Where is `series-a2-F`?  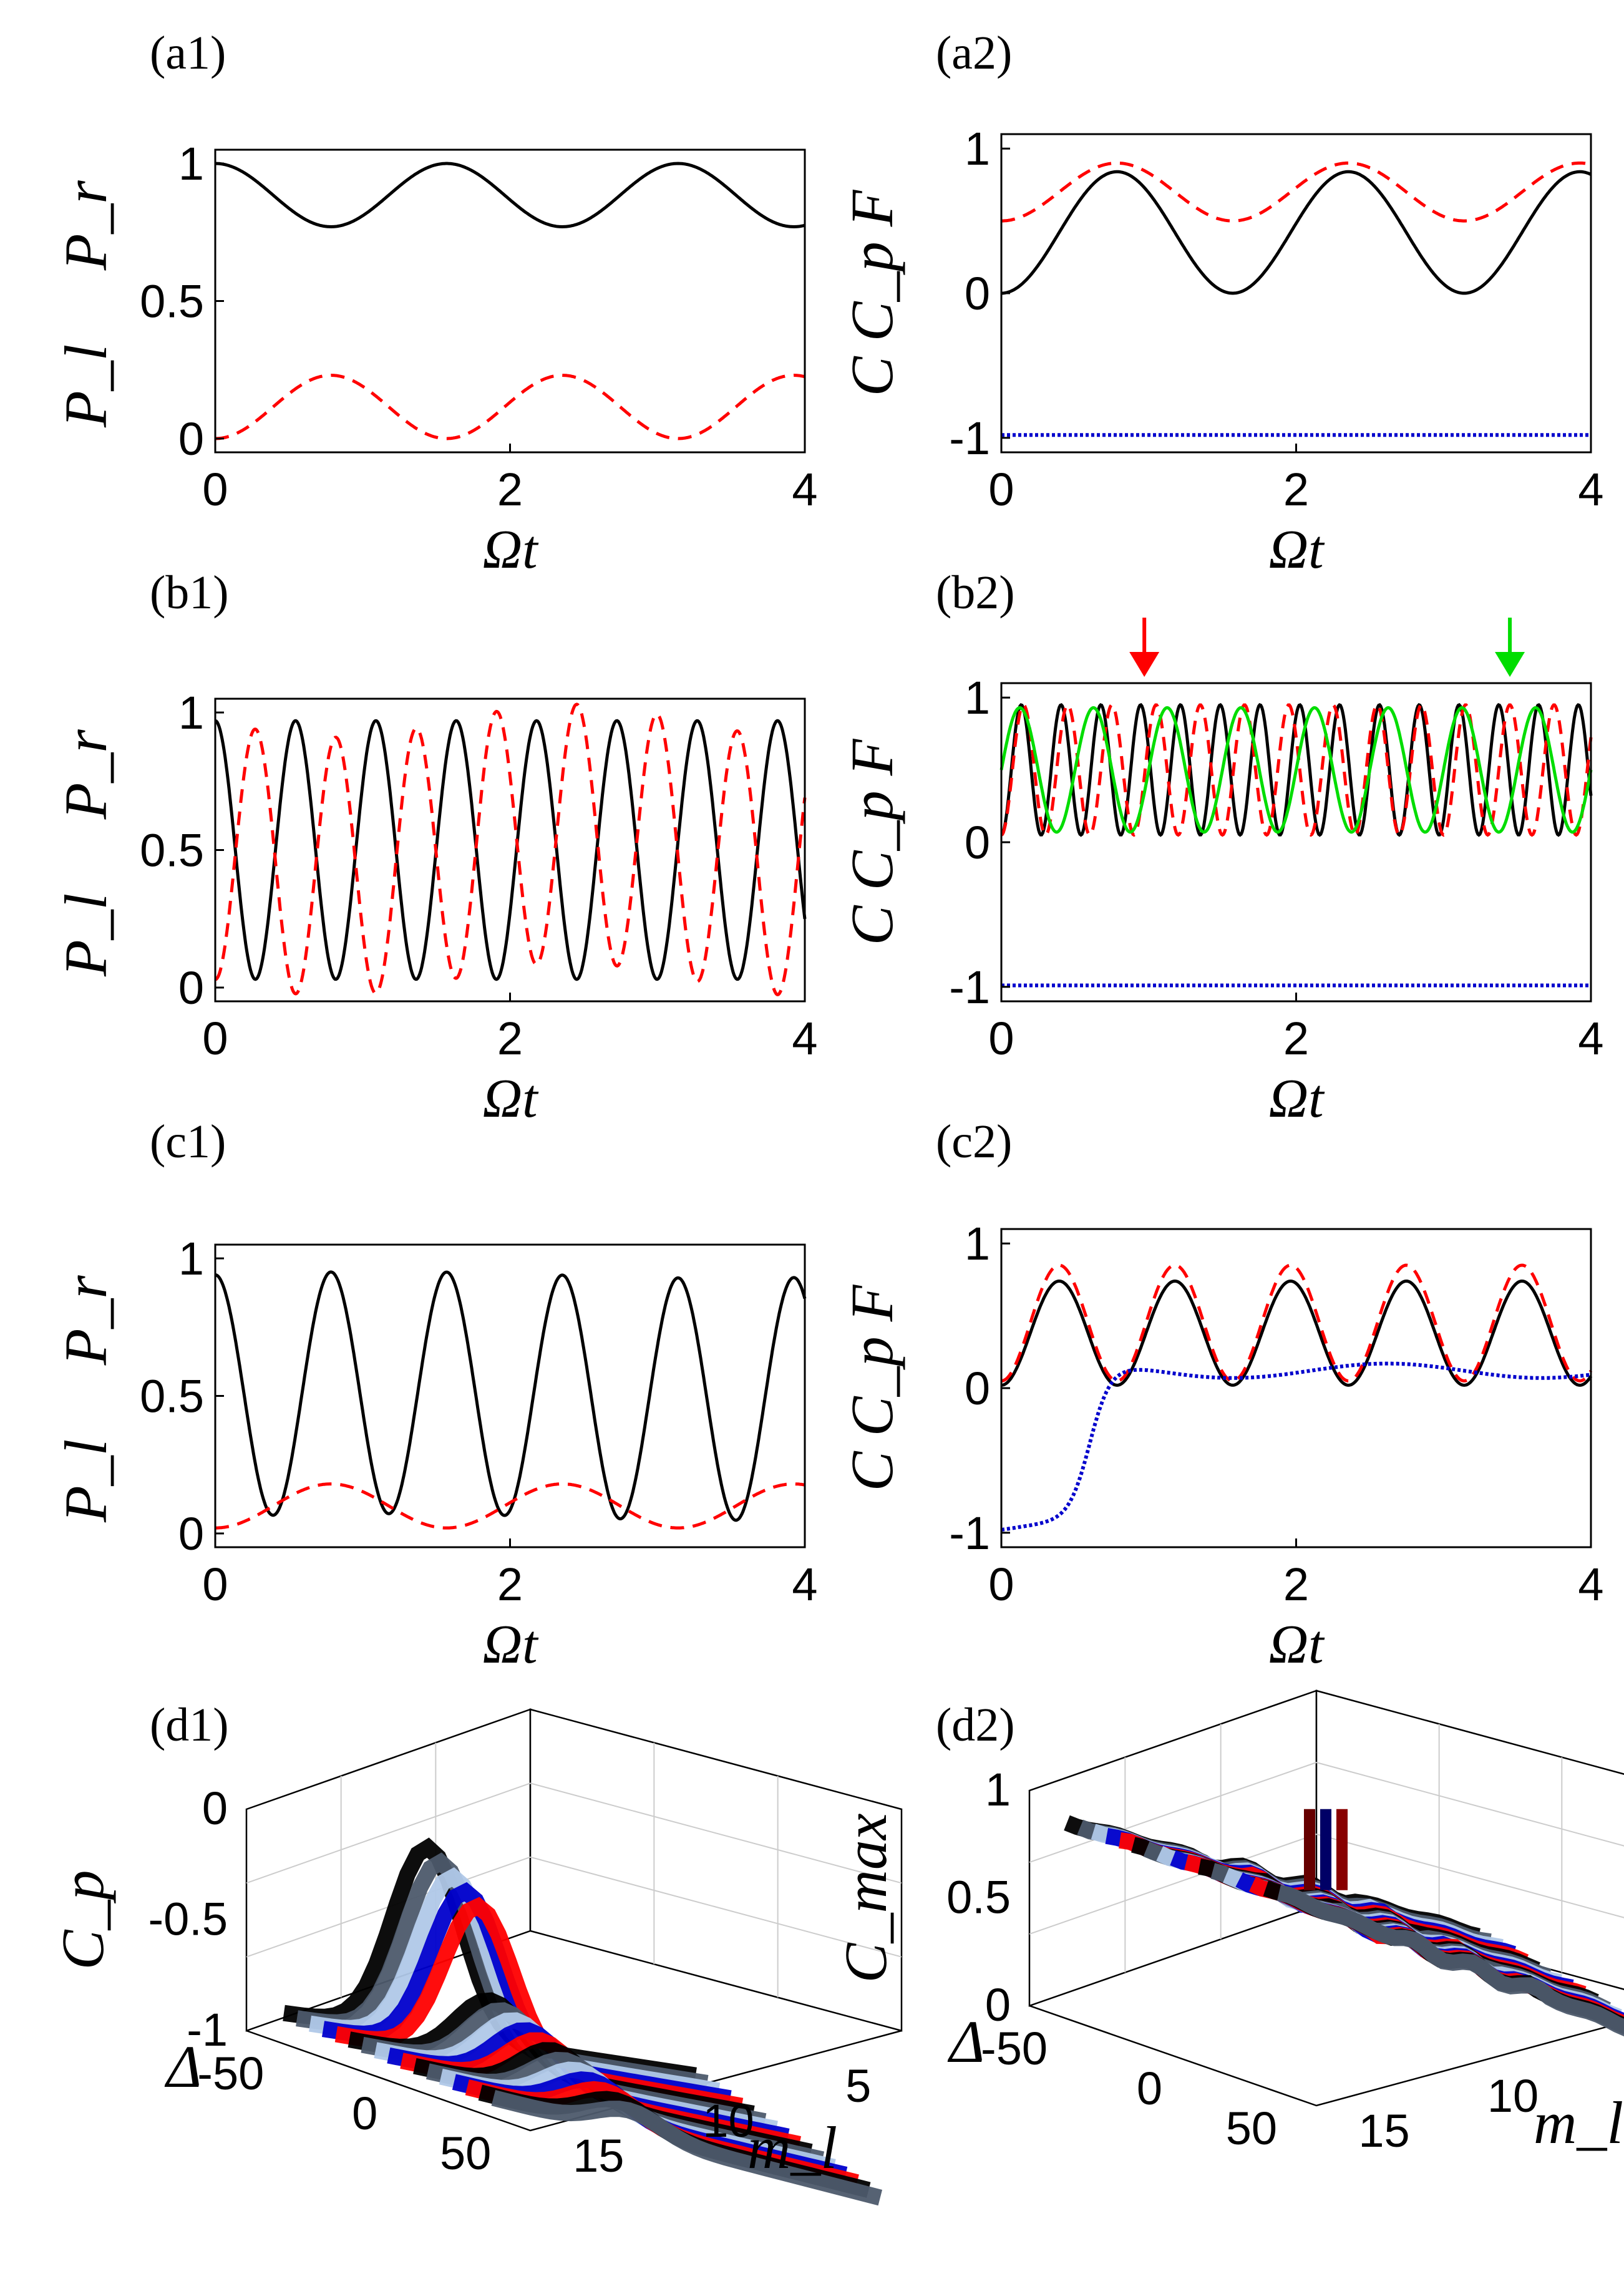
series-a2-F is located at coordinates (1296, 192).